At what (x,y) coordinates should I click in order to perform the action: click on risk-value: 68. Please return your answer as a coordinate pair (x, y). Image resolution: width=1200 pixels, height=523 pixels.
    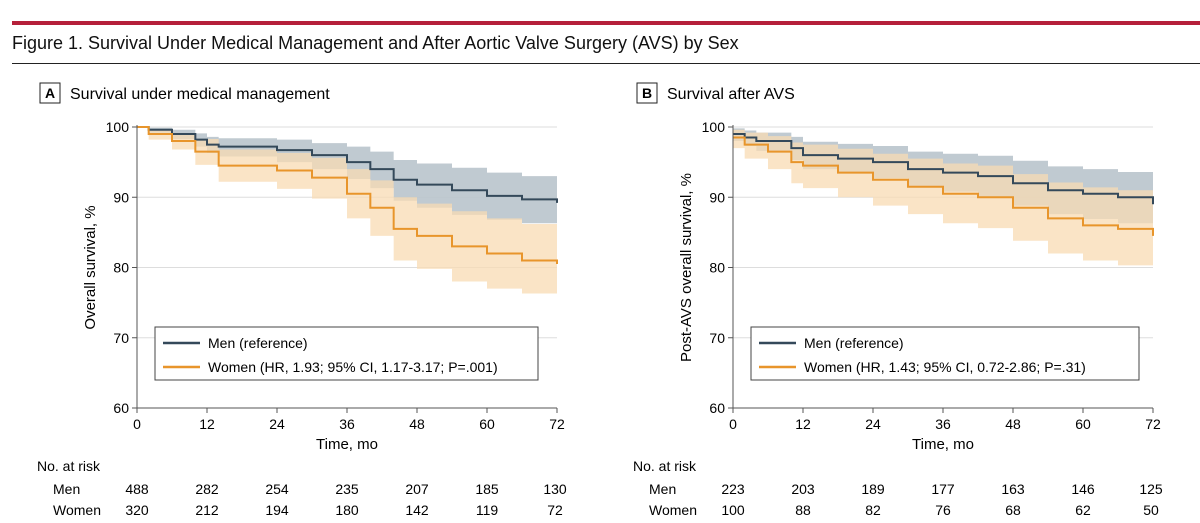
    Looking at the image, I should click on (1013, 510).